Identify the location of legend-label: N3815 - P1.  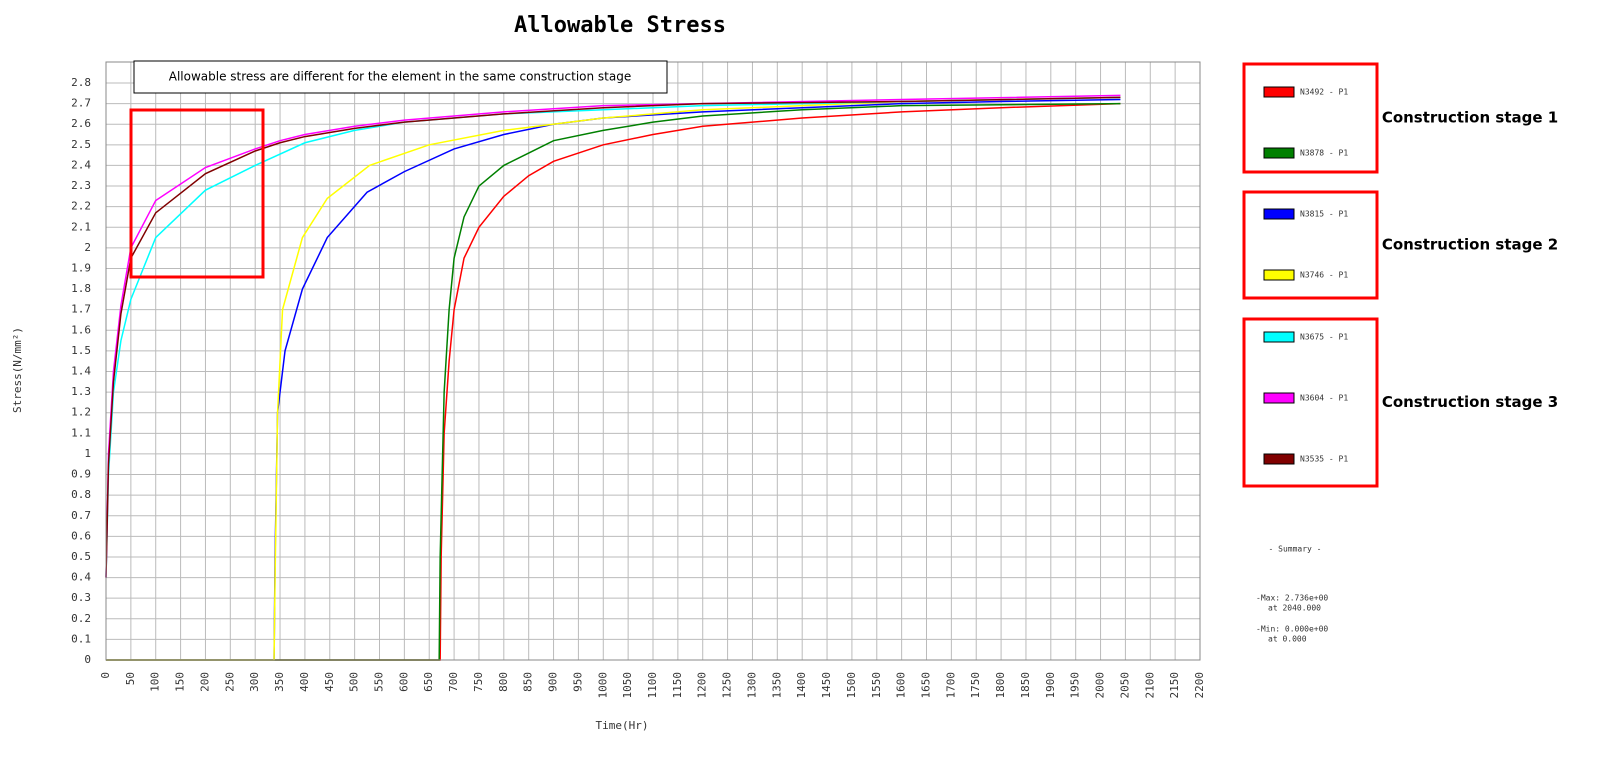
(1324, 214).